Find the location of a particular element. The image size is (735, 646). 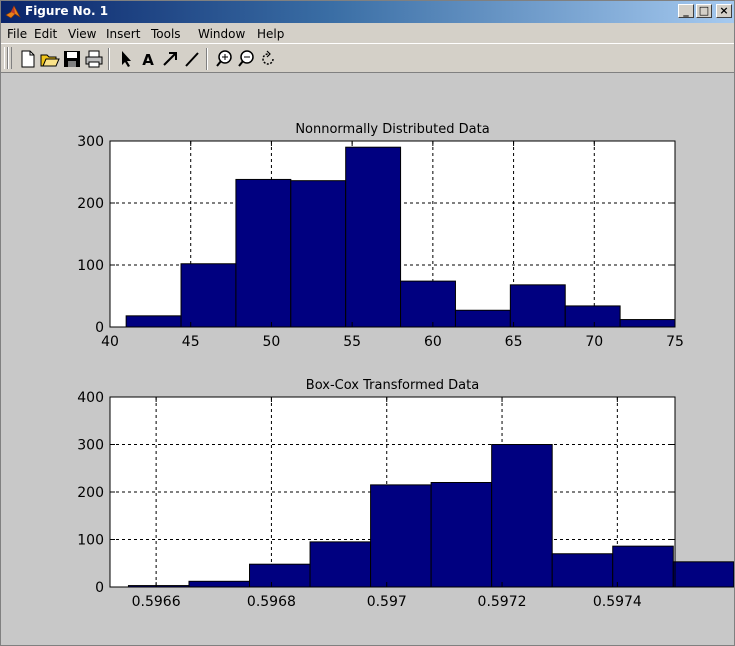

maximize-button: □ is located at coordinates (704, 11).